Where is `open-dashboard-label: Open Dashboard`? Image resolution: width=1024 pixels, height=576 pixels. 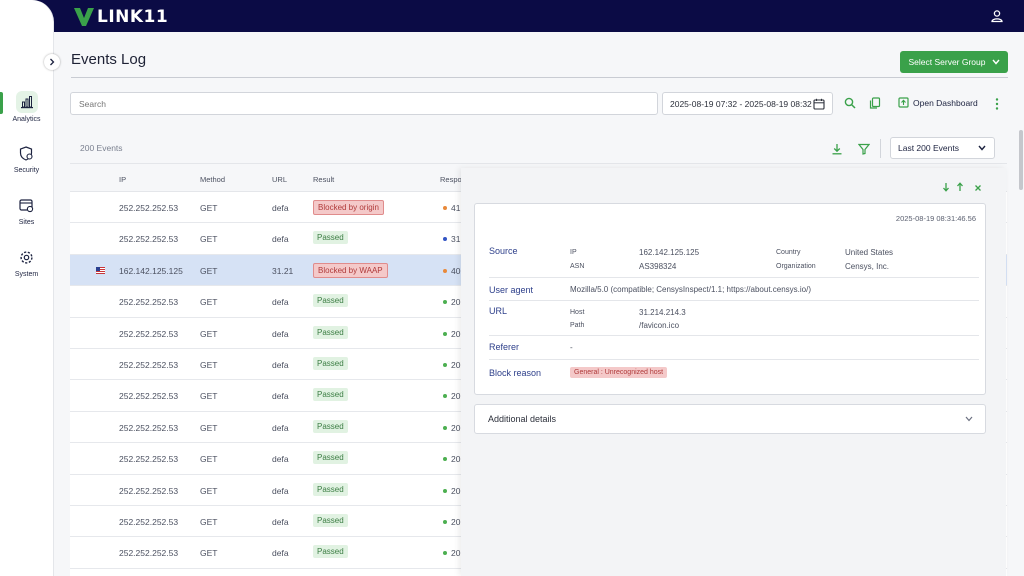
open-dashboard-label: Open Dashboard is located at coordinates (945, 102).